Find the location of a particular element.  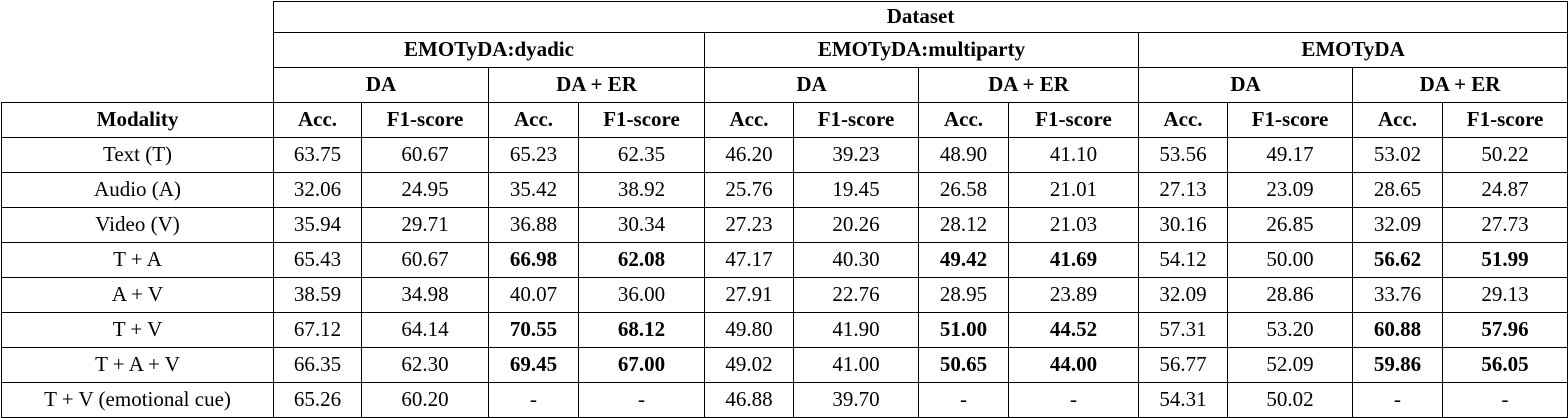

value-cell: 28.12 is located at coordinates (963, 225).